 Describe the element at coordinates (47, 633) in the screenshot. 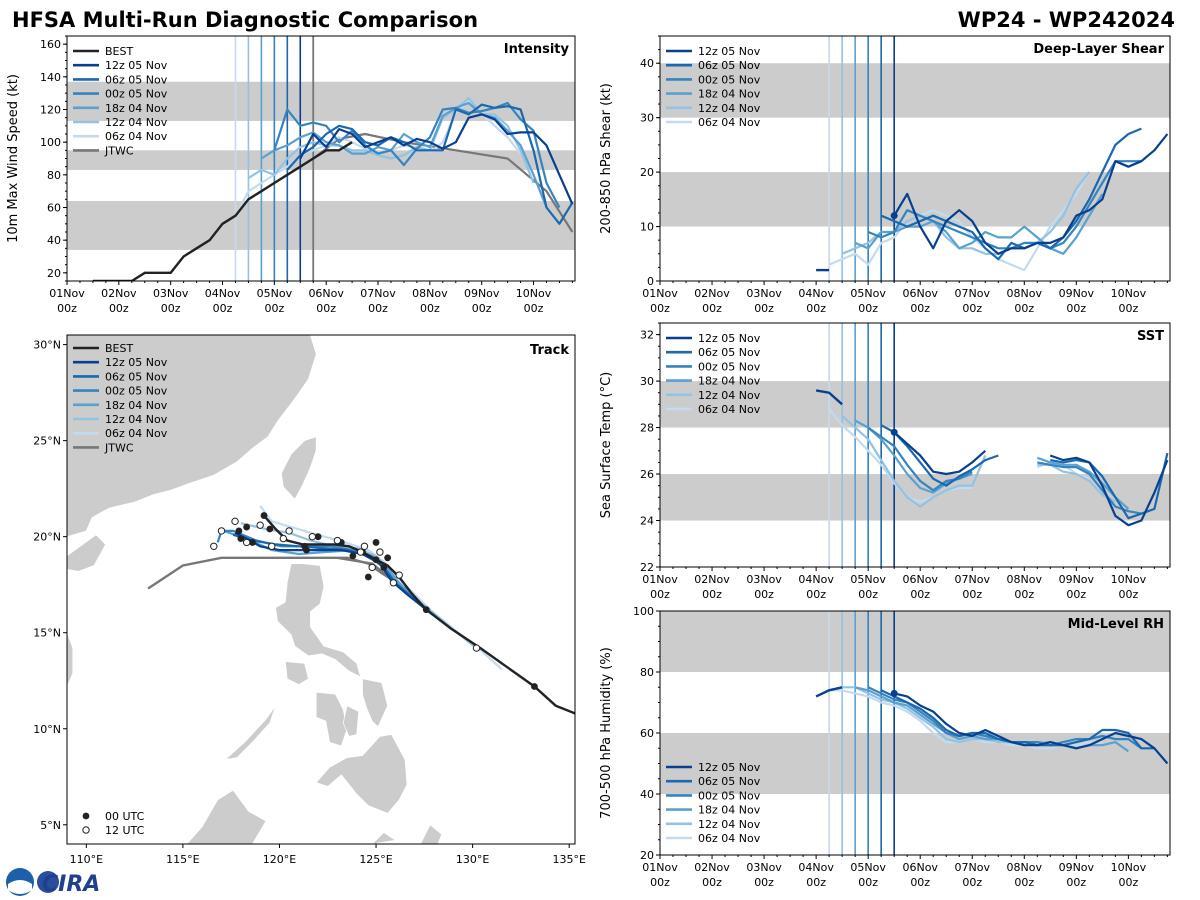

I see `lat-tick-label: 15°N` at that location.